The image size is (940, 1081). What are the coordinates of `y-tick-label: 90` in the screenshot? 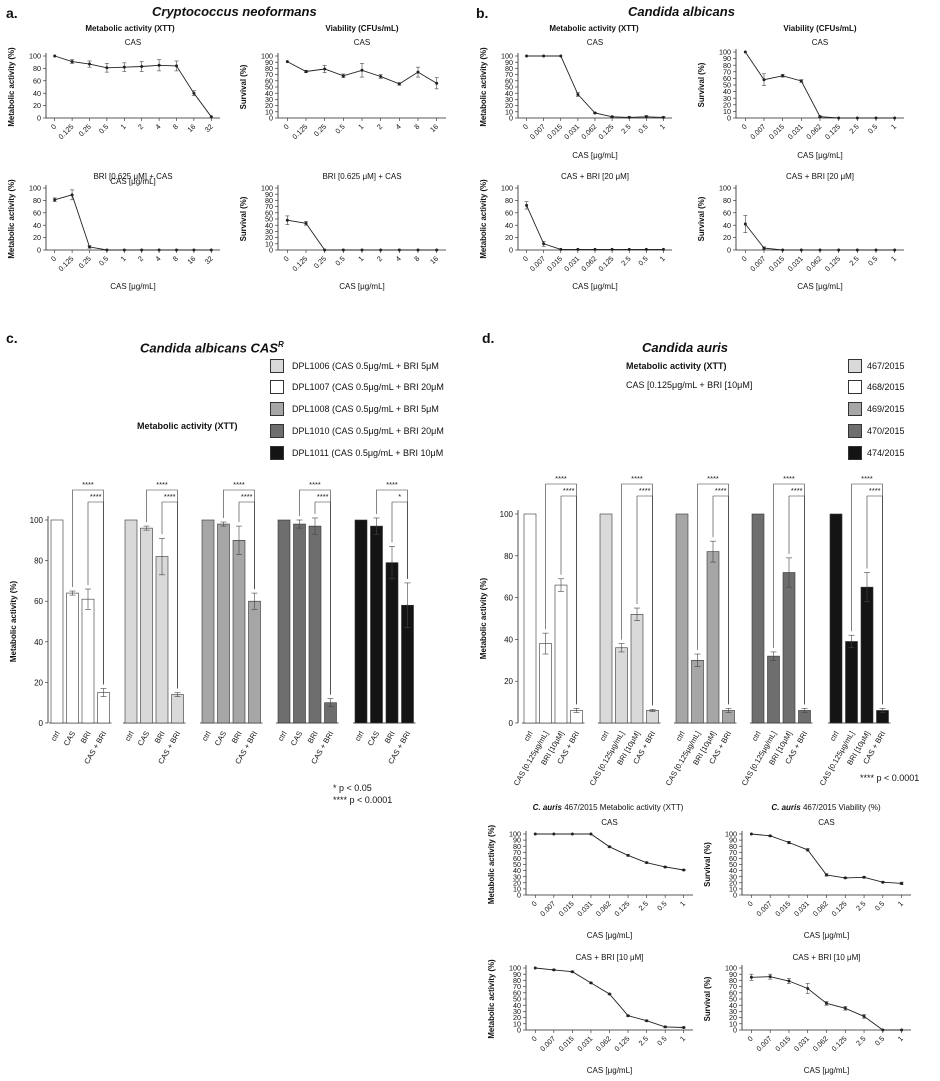 It's located at (509, 62).